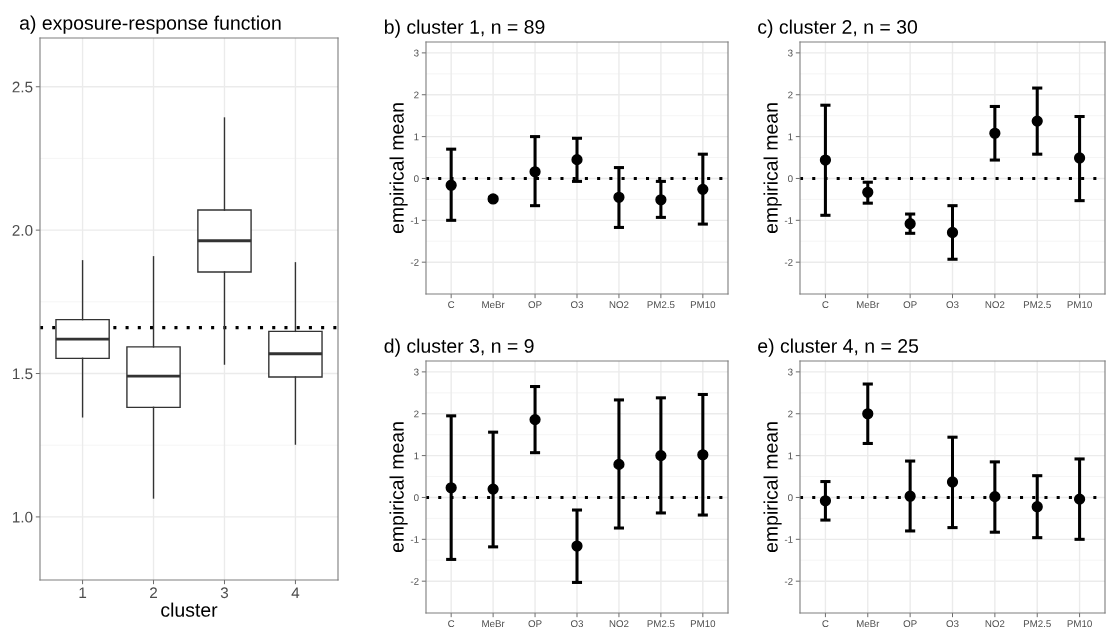 The height and width of the screenshot is (631, 1109). Describe the element at coordinates (459, 347) in the screenshot. I see `chart-title: d) cluster 3, n = 9` at that location.